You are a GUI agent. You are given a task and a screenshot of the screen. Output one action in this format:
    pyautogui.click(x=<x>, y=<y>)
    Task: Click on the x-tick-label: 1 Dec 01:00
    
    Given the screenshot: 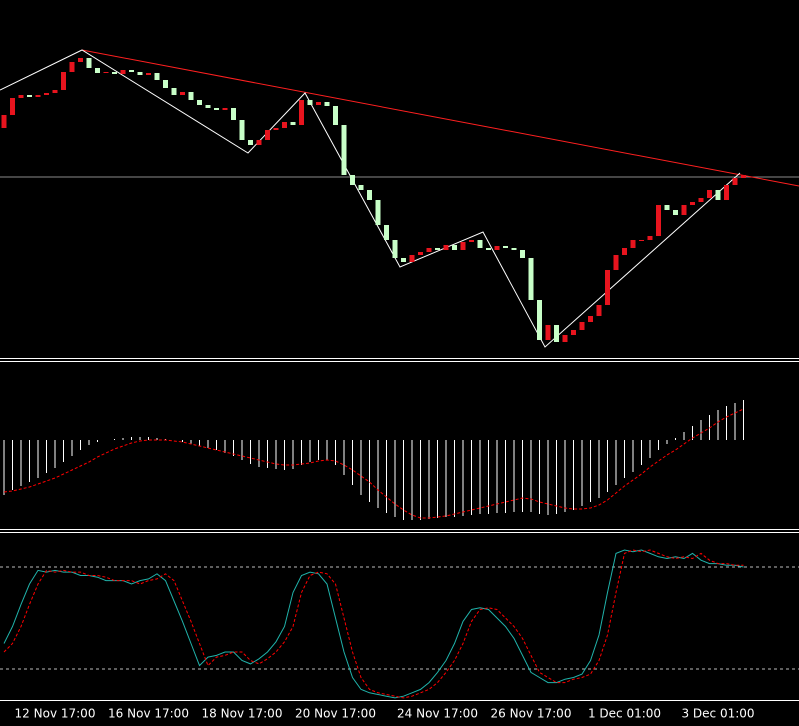 What is the action you would take?
    pyautogui.click(x=624, y=714)
    